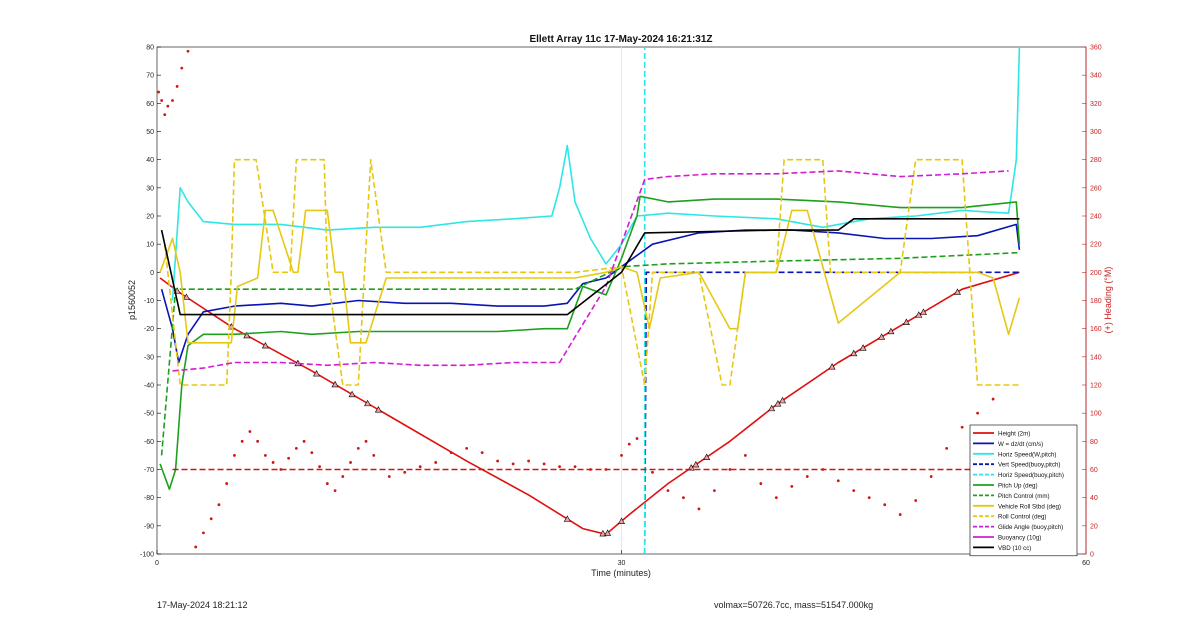 The height and width of the screenshot is (622, 1200). I want to click on y2-tick-label: 20, so click(1094, 526).